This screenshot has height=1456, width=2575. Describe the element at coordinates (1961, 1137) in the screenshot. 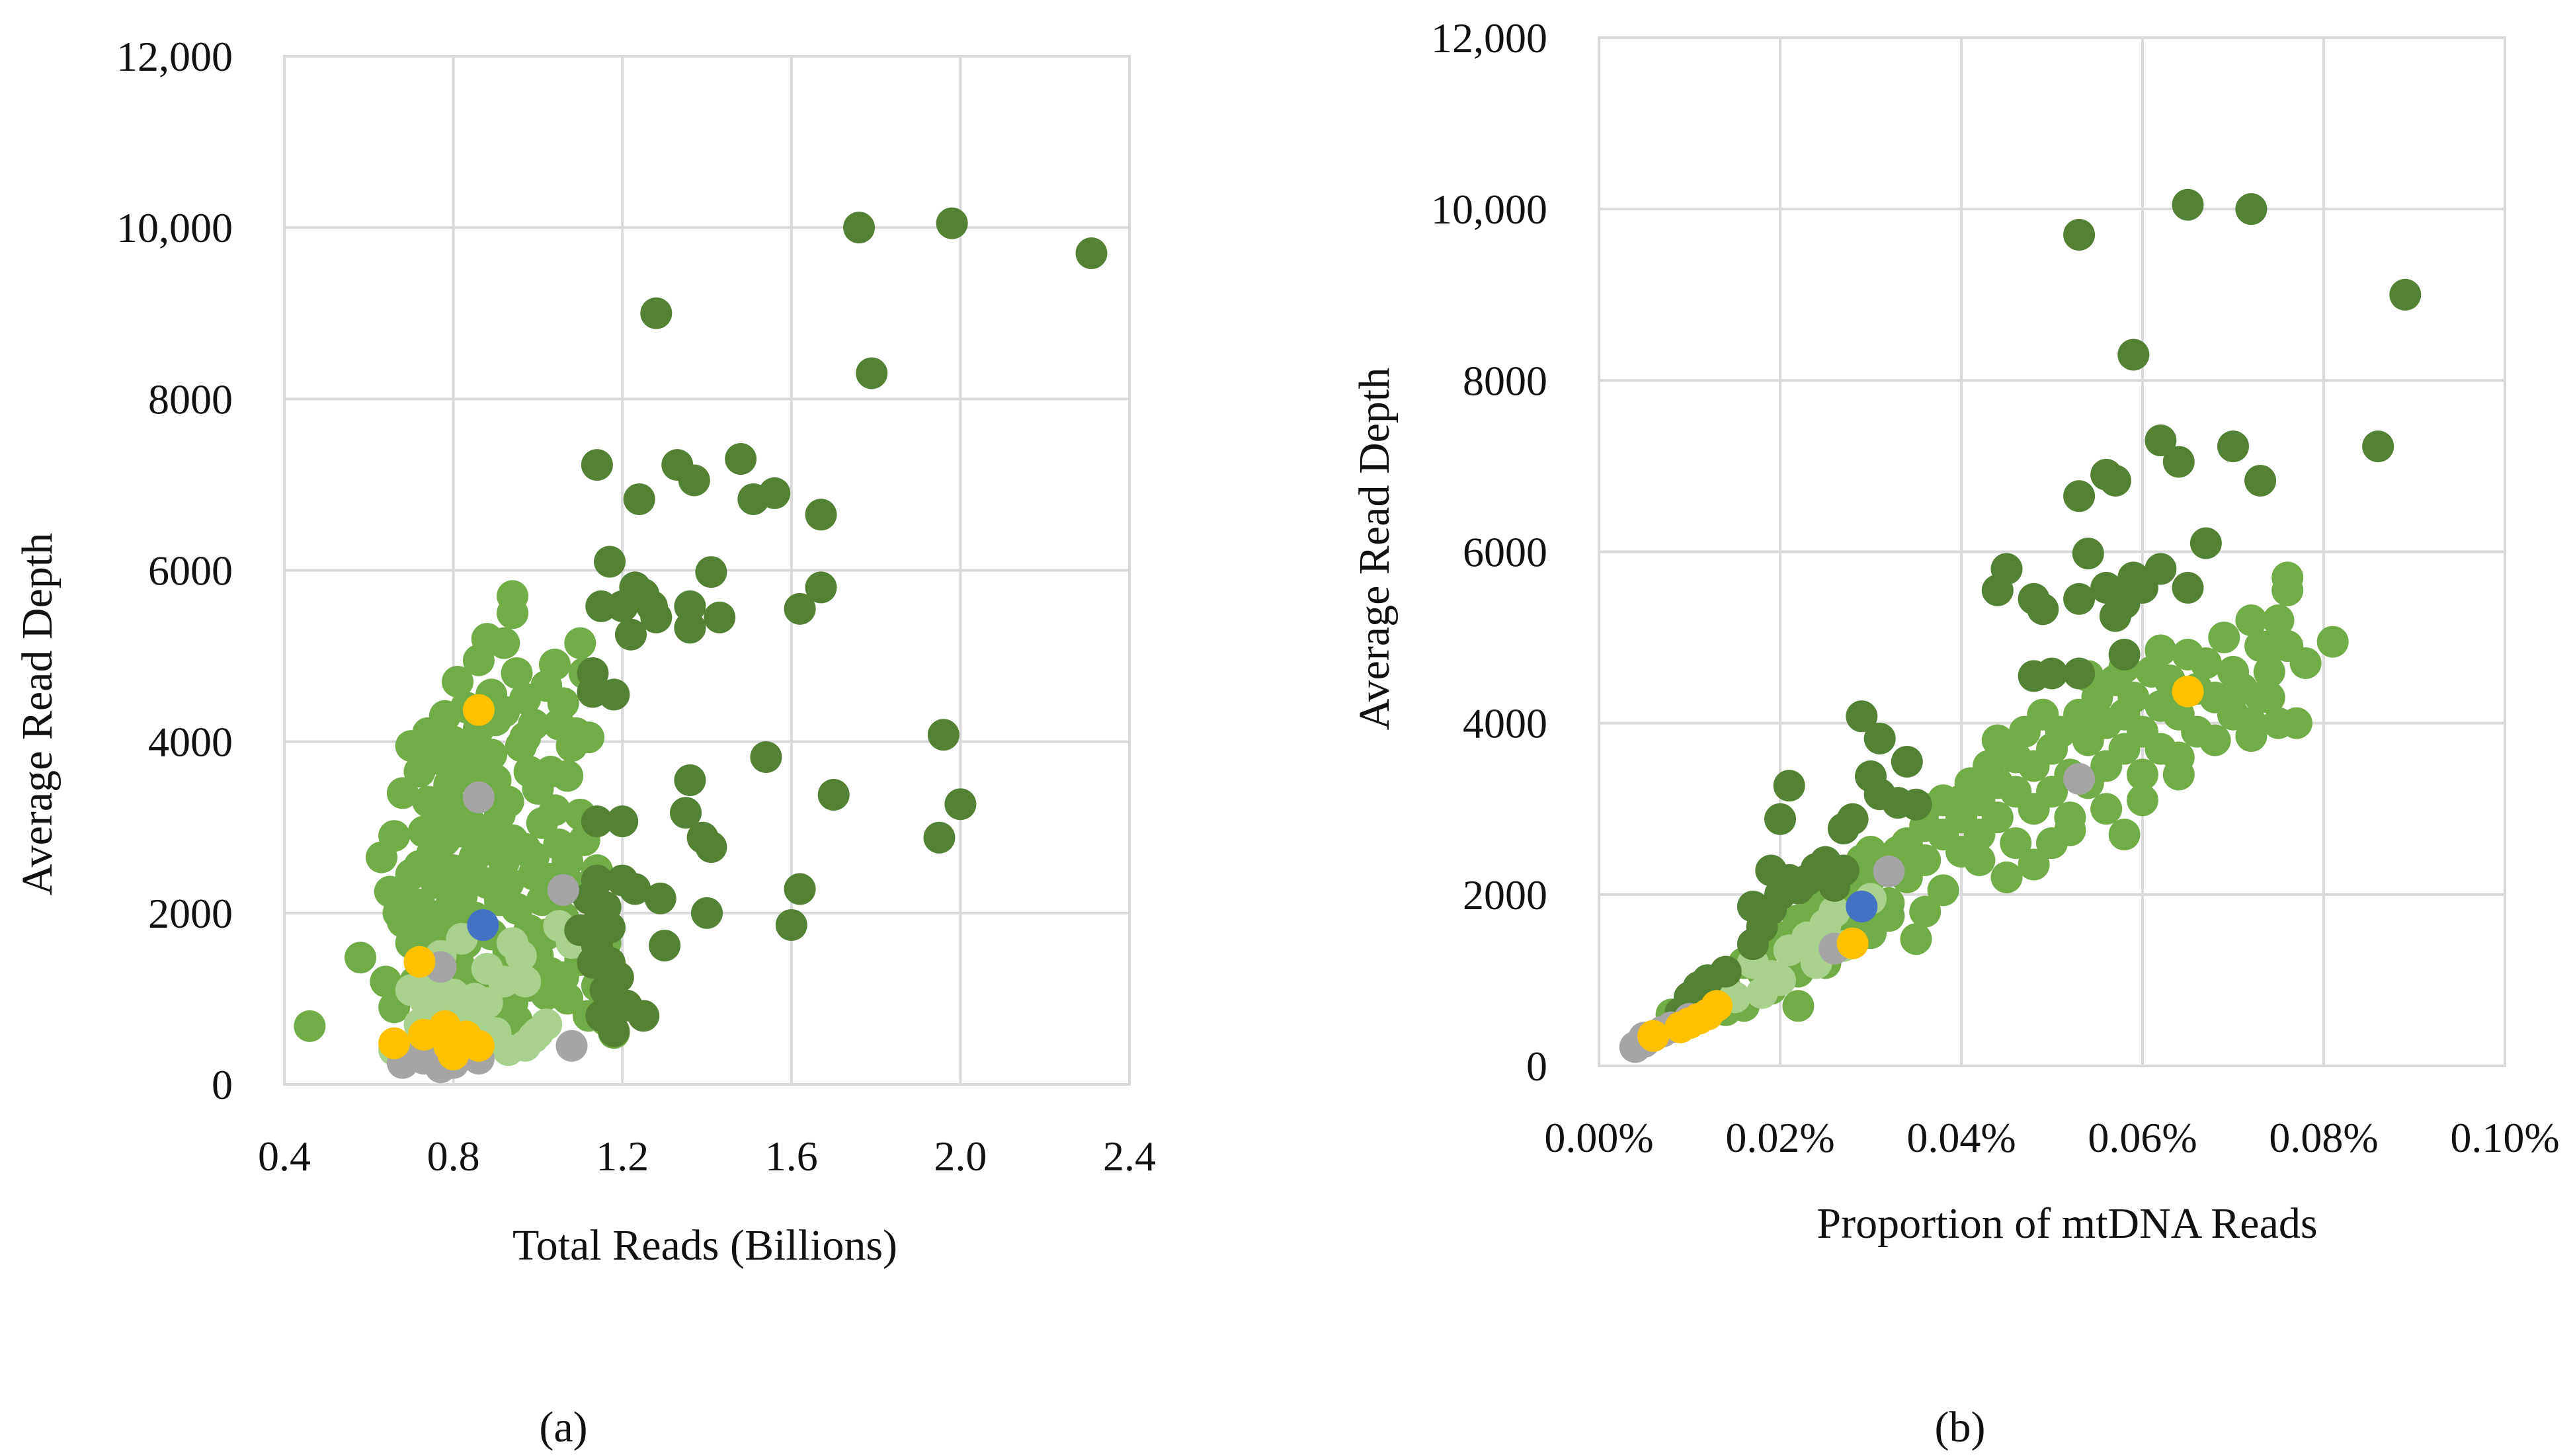

I see `x-tick-label-b: 0.04%` at that location.